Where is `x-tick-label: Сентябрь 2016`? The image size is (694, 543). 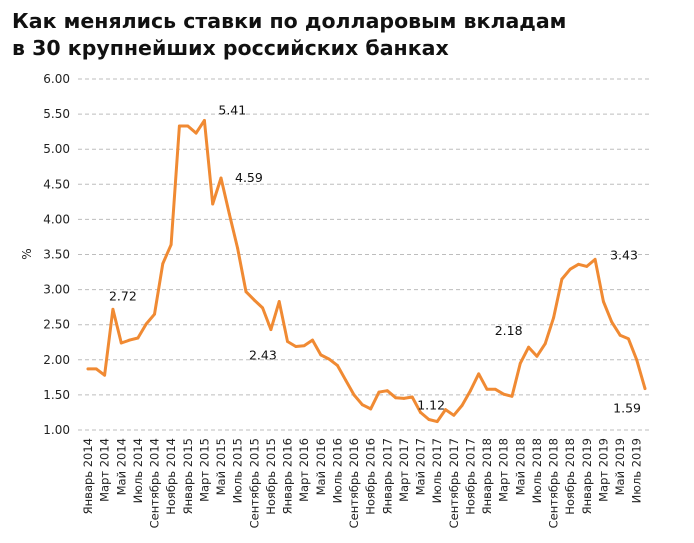 x-tick-label: Сентябрь 2016 is located at coordinates (354, 483).